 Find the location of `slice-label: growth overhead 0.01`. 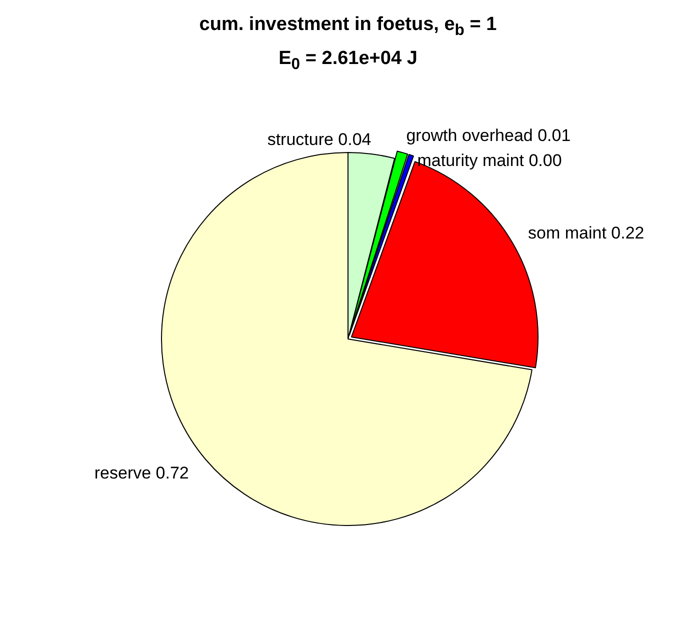

slice-label: growth overhead 0.01 is located at coordinates (488, 135).